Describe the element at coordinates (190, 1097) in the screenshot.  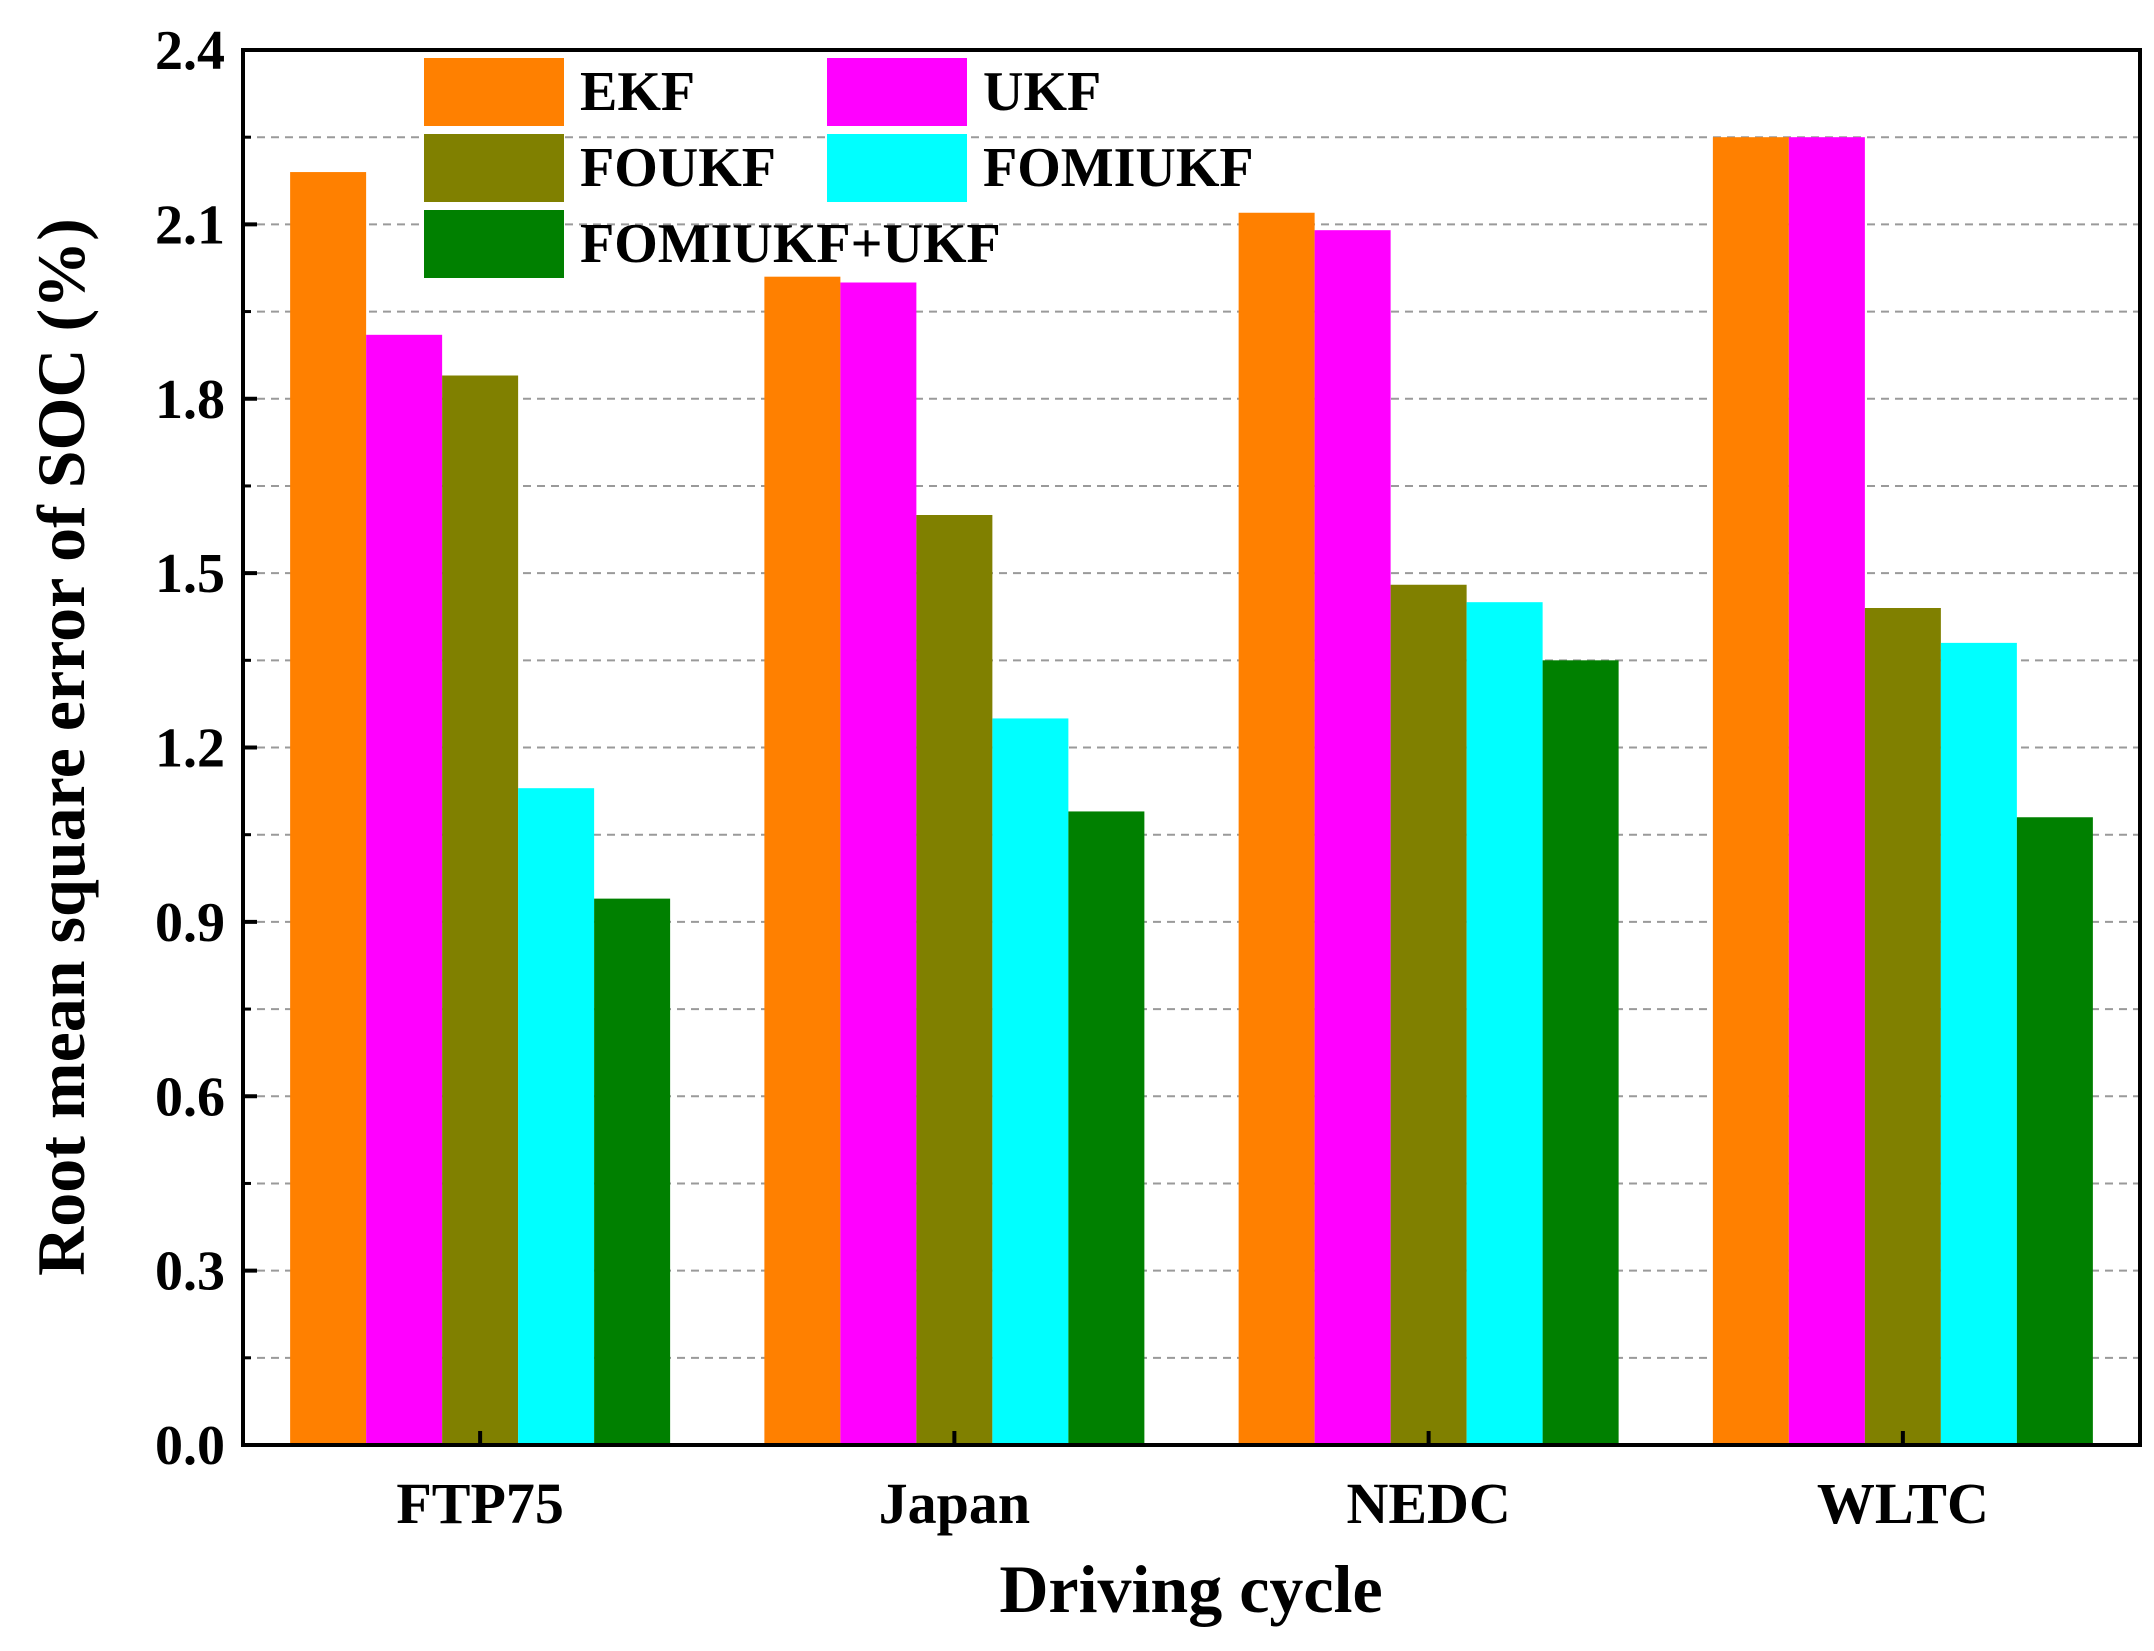
I see `y-tick-label: 0.6` at that location.